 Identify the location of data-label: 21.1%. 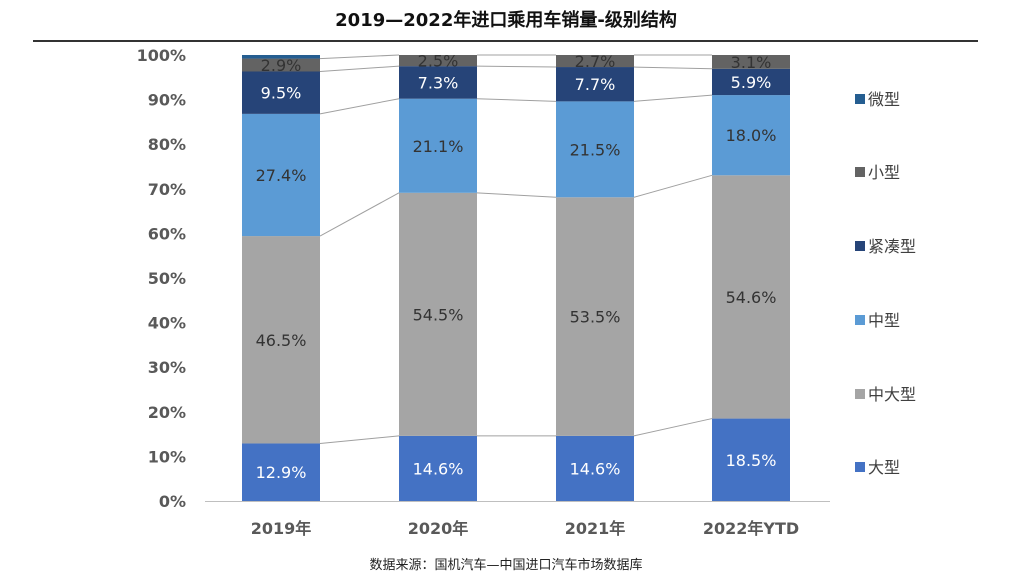
(438, 146).